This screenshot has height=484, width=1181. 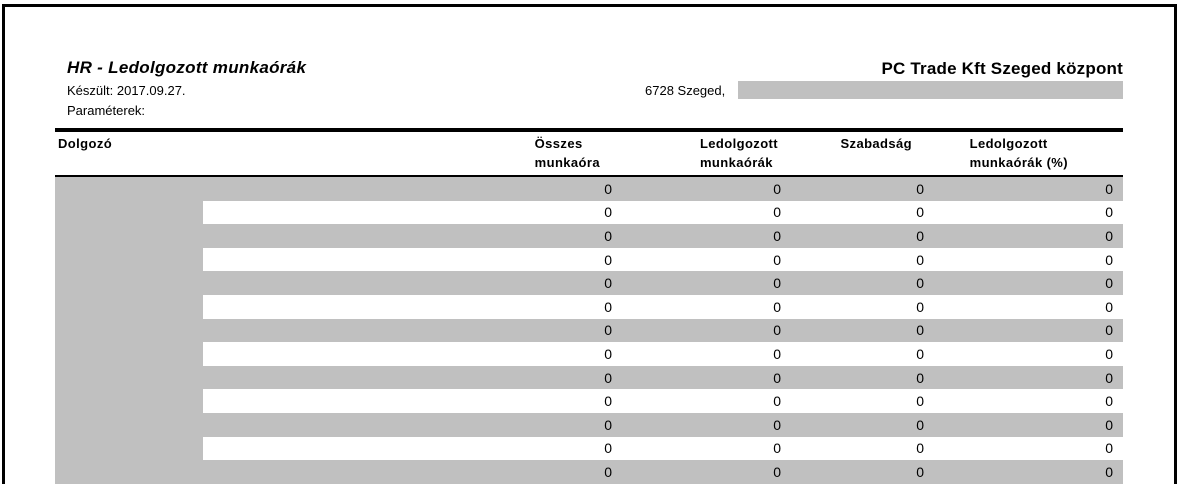 What do you see at coordinates (856, 154) in the screenshot?
I see `column-header-szabadsag: Szabadság` at bounding box center [856, 154].